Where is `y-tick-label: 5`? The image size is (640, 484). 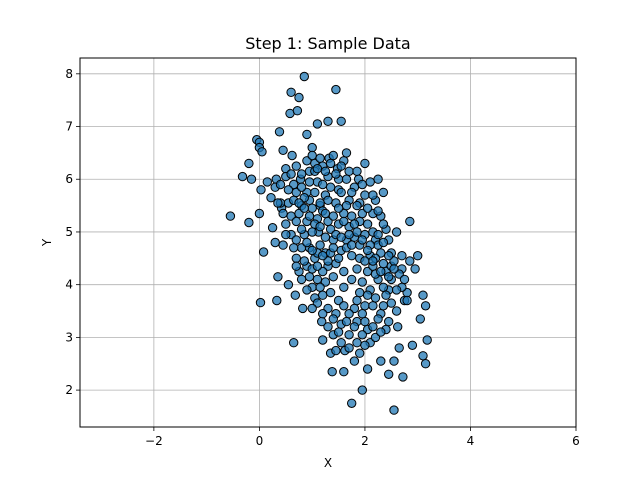
y-tick-label: 5 is located at coordinates (69, 232).